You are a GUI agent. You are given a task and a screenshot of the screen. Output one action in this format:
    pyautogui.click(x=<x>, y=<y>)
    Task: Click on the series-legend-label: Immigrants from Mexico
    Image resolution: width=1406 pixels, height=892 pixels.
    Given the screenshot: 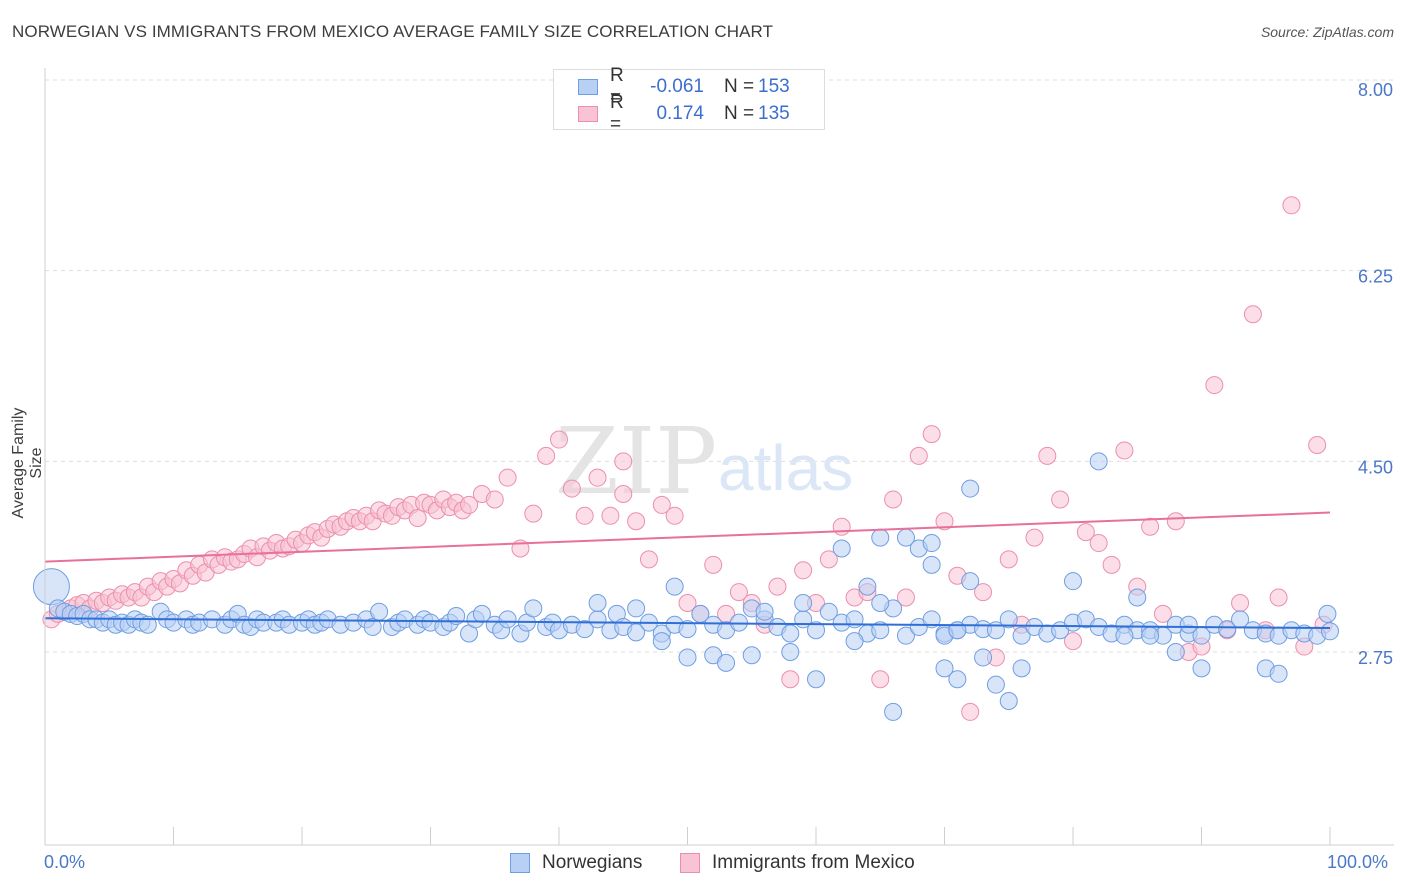 What is the action you would take?
    pyautogui.click(x=813, y=862)
    